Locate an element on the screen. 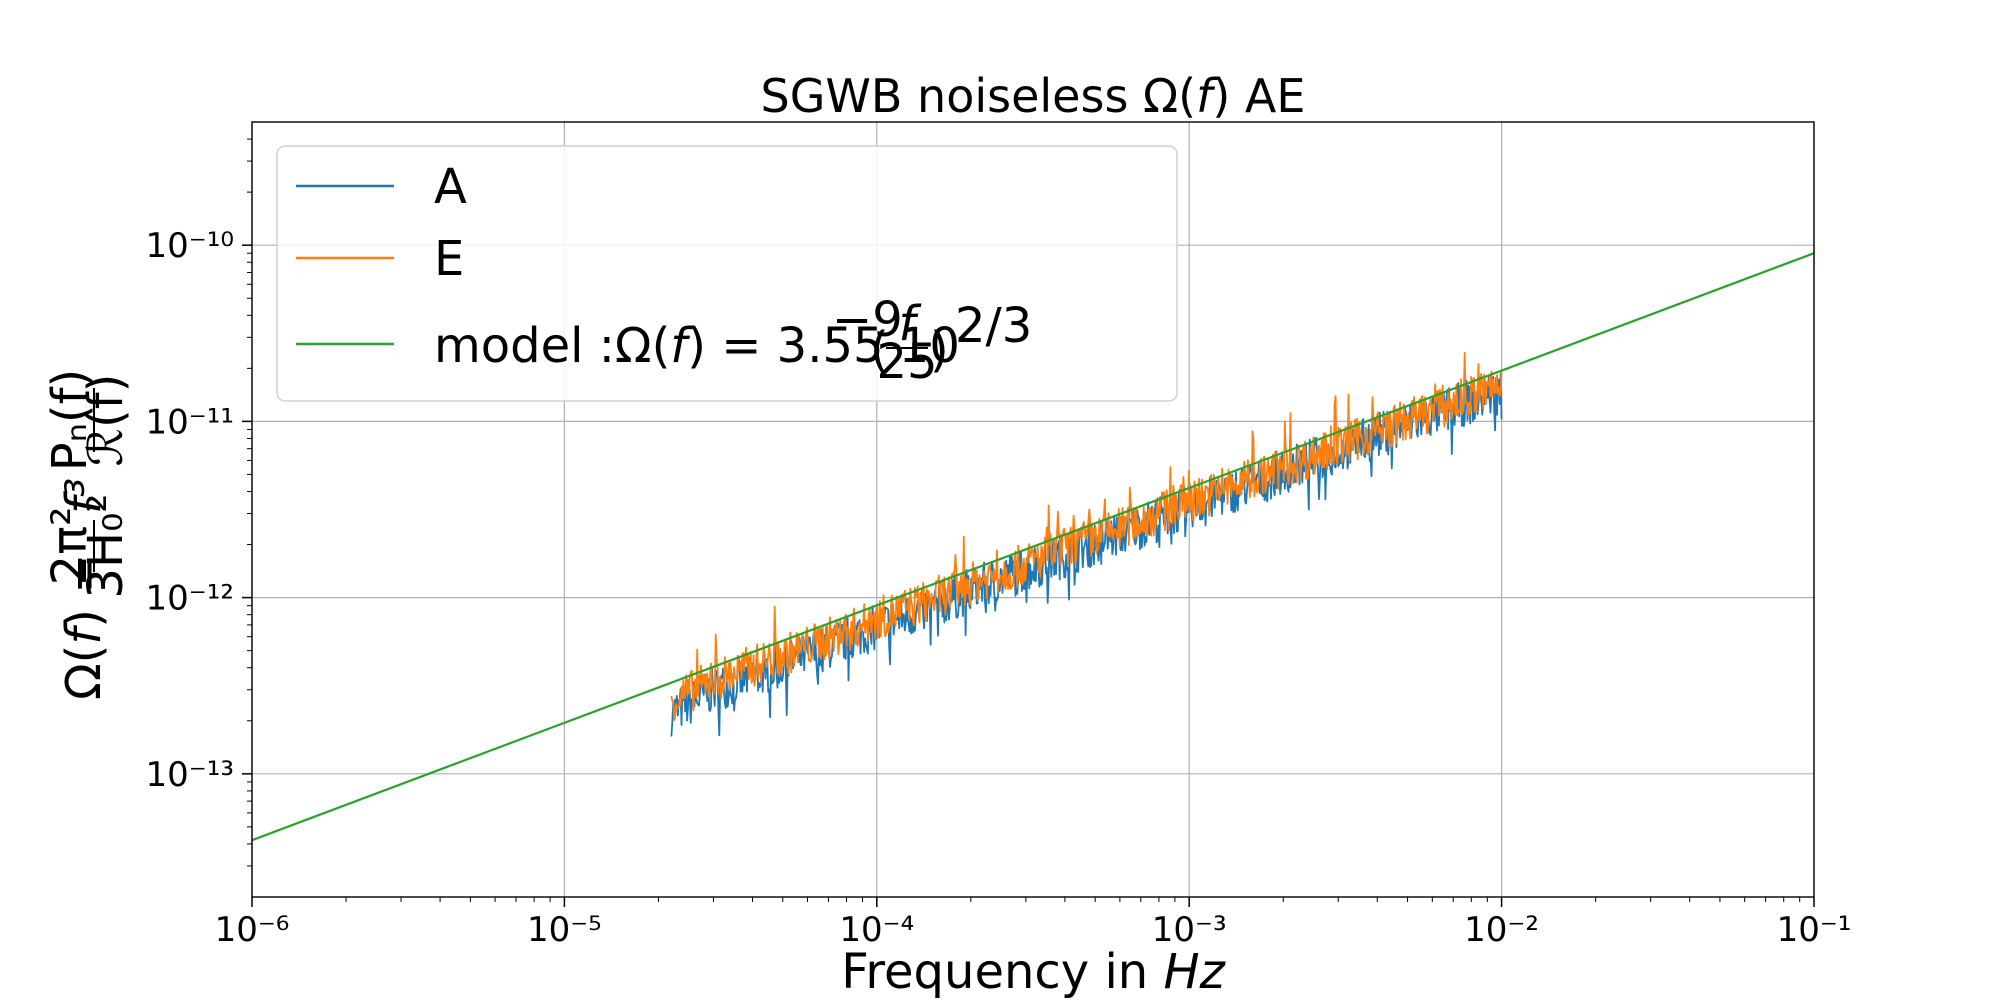 The image size is (2000, 1000). x-tick-label: 10⁻⁵ is located at coordinates (564, 930).